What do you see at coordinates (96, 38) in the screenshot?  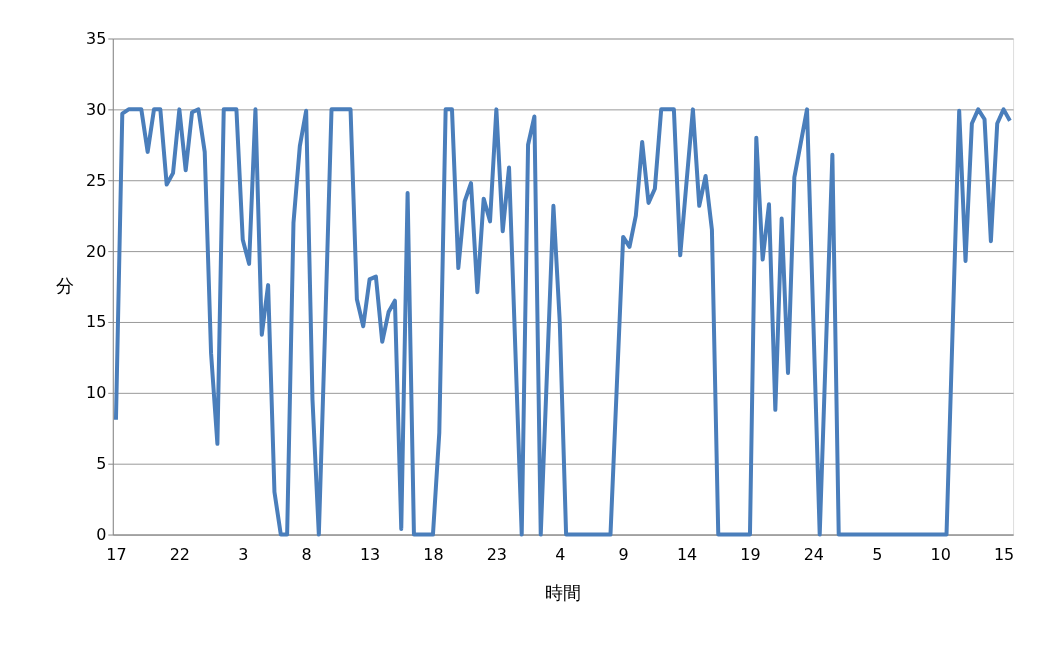 I see `y-tick-label: 35` at bounding box center [96, 38].